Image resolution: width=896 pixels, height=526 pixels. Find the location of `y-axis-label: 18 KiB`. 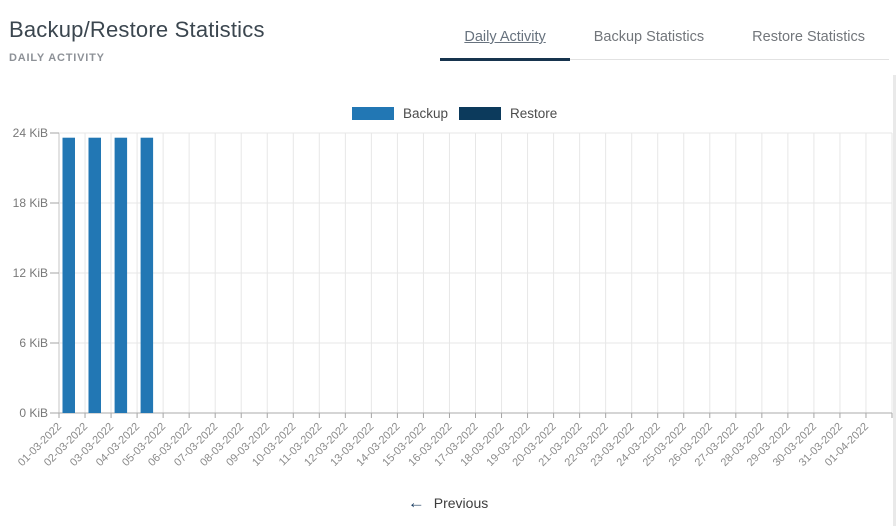

y-axis-label: 18 KiB is located at coordinates (30, 203).